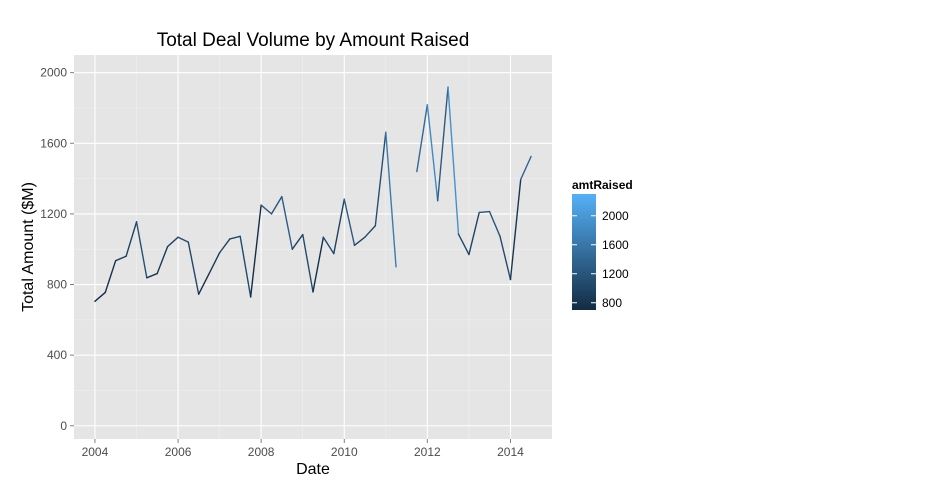  What do you see at coordinates (344, 452) in the screenshot?
I see `x-tick-label: 2010` at bounding box center [344, 452].